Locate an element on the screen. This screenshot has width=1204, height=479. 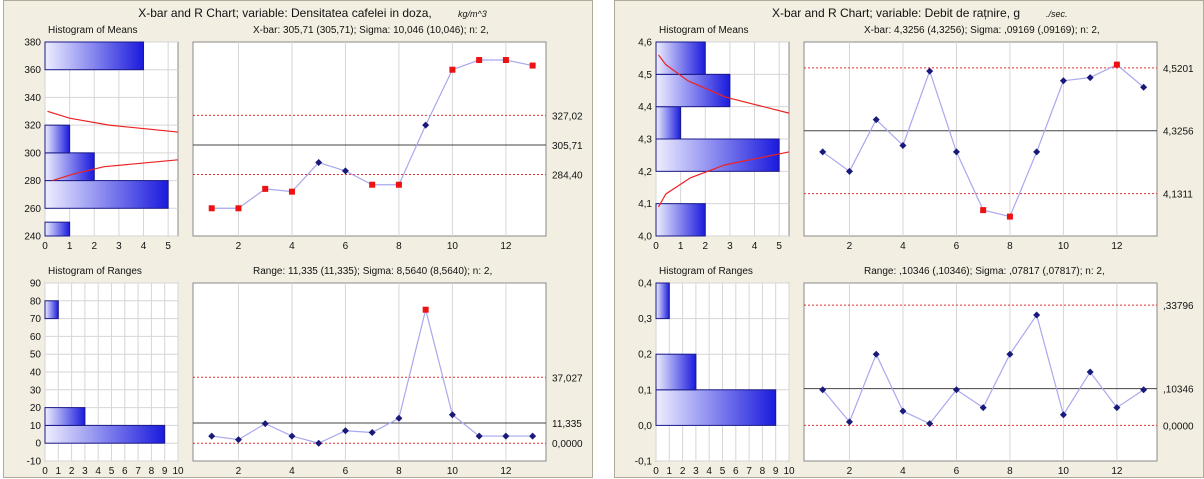
histogram-y-tick-label: 0,4 is located at coordinates (645, 284).